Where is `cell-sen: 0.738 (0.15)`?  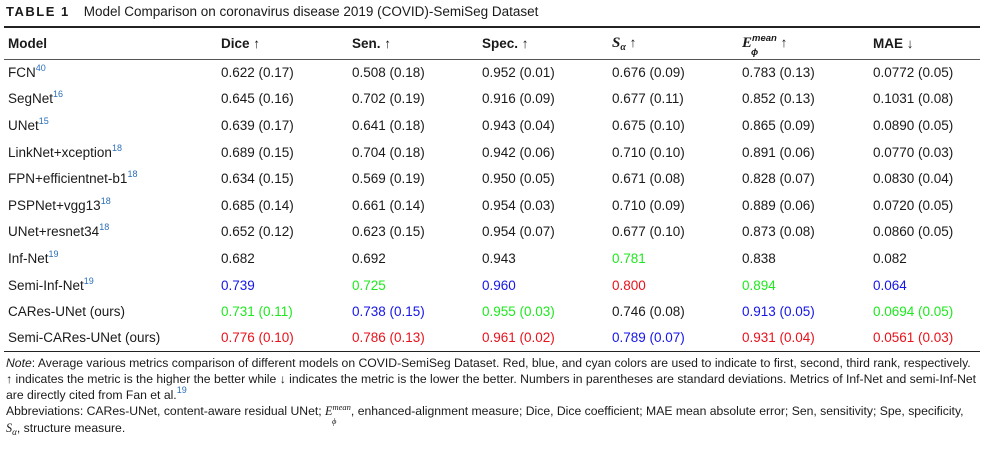
cell-sen: 0.738 (0.15) is located at coordinates (388, 312).